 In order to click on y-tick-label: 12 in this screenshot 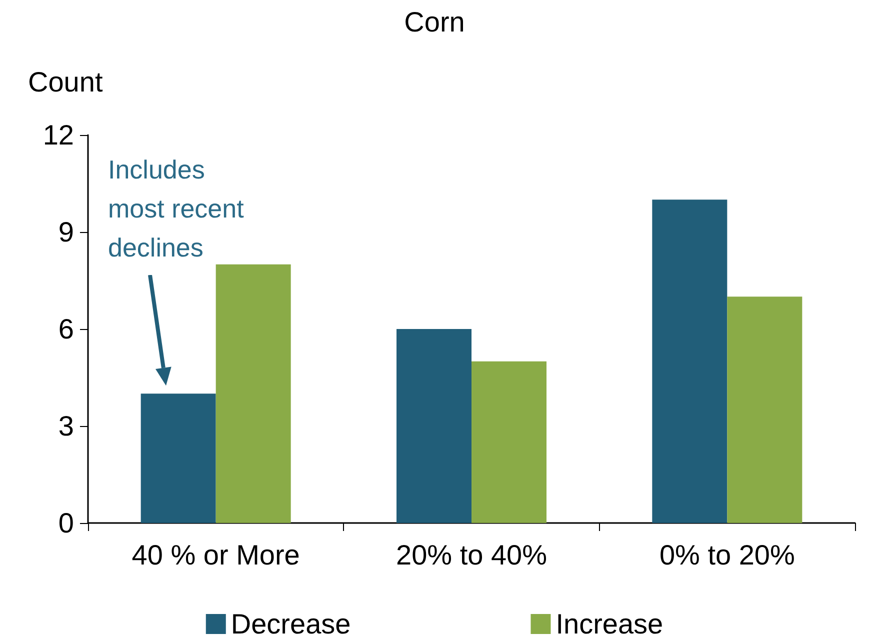, I will do `click(58, 135)`.